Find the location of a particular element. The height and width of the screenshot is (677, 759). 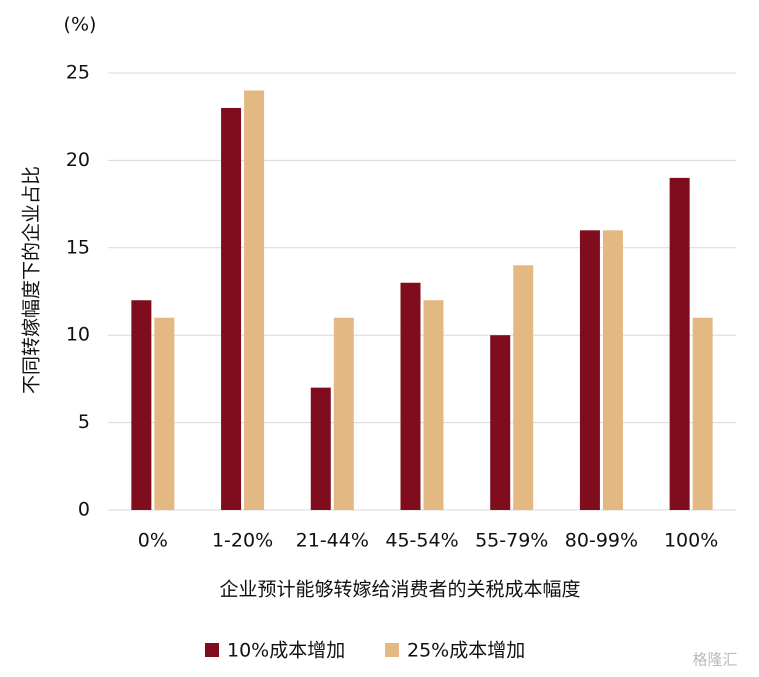

y-tick-label: 25 is located at coordinates (78, 73).